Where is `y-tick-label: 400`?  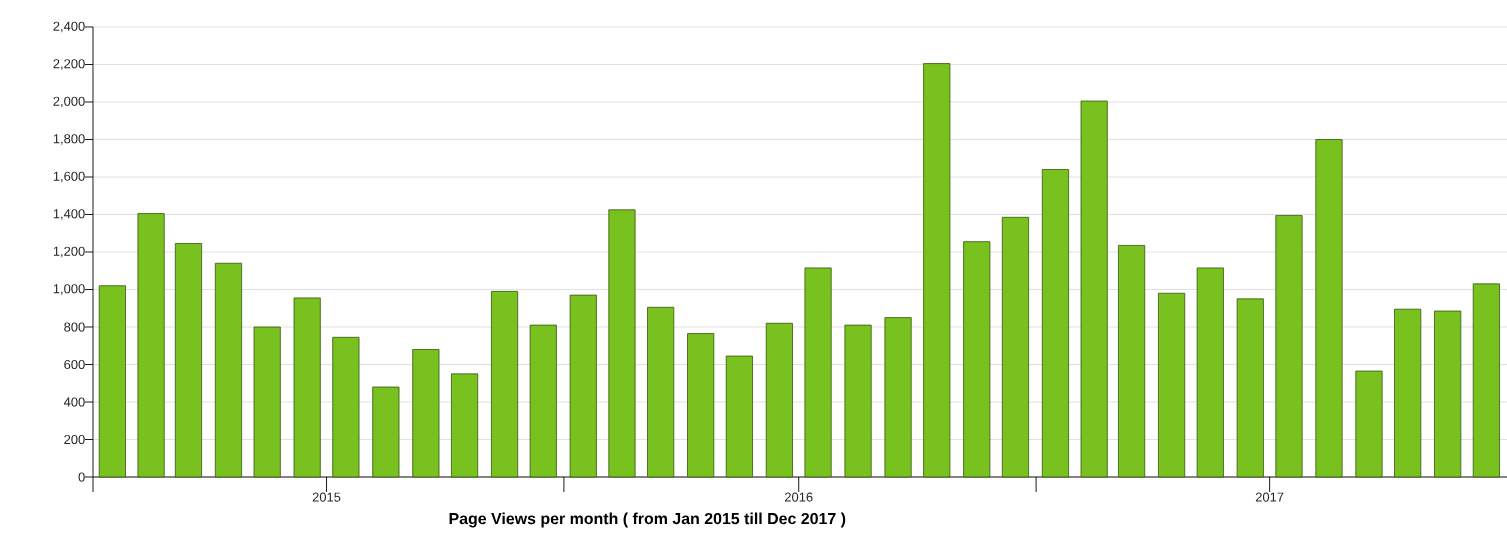 y-tick-label: 400 is located at coordinates (74, 402).